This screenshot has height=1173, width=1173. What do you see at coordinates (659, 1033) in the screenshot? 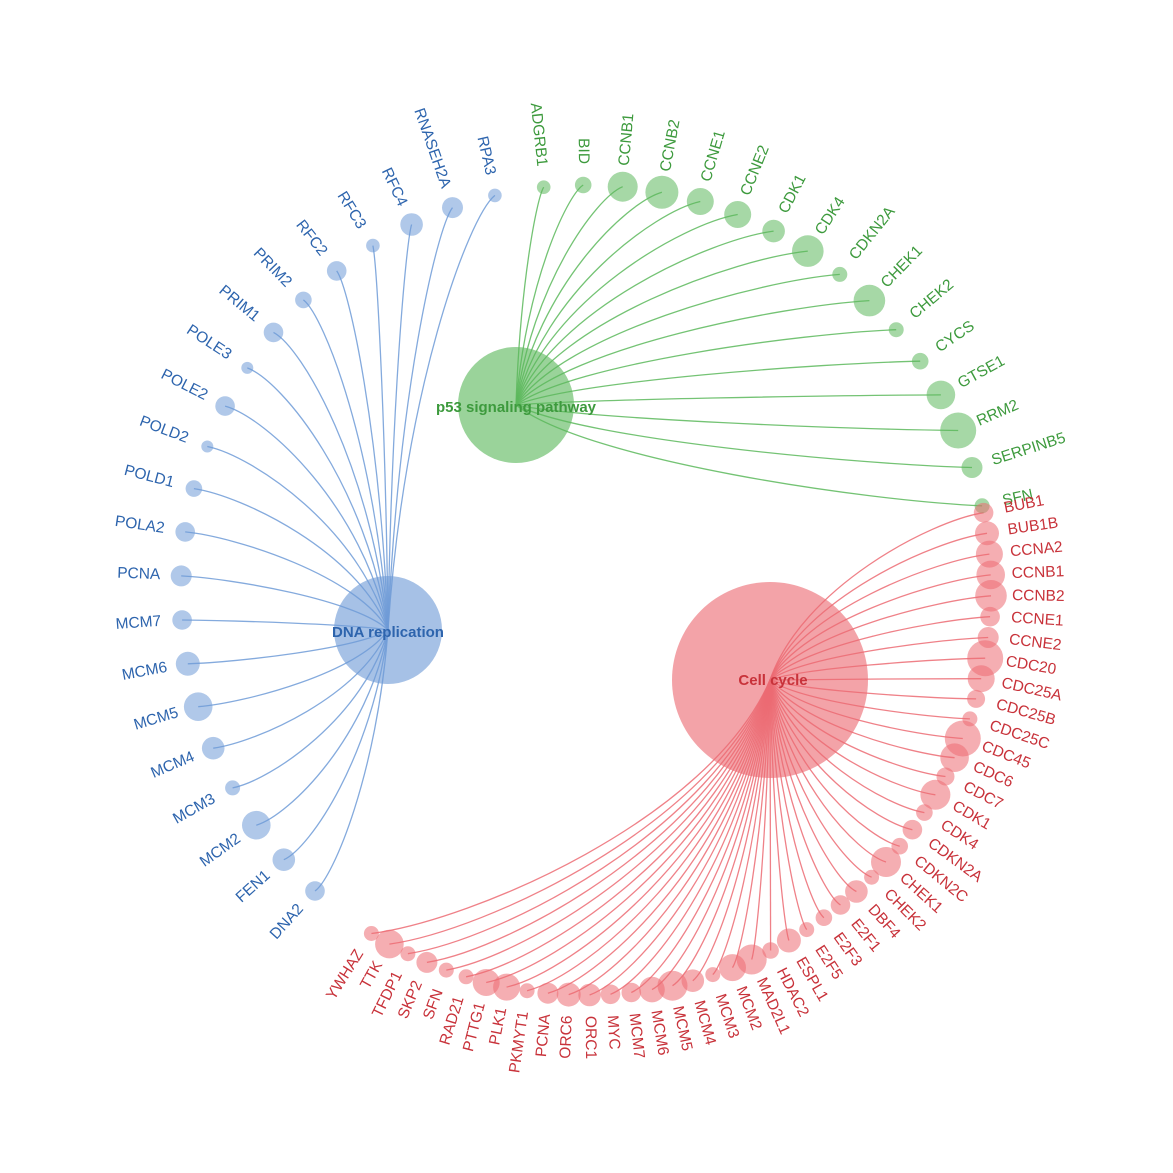
I see `cell-cycle-gene-label: MCM6` at bounding box center [659, 1033].